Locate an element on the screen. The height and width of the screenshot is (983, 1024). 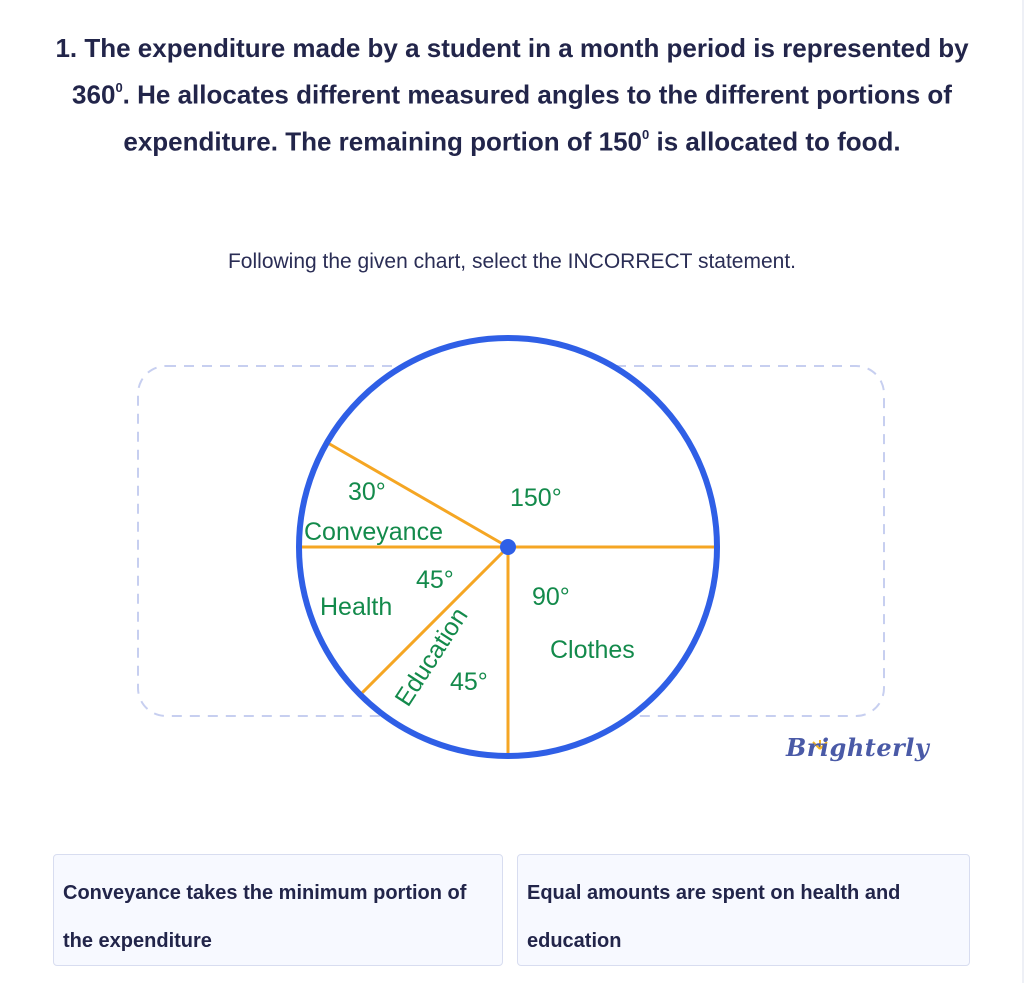
clothes-name-label: Clothes is located at coordinates (592, 650).